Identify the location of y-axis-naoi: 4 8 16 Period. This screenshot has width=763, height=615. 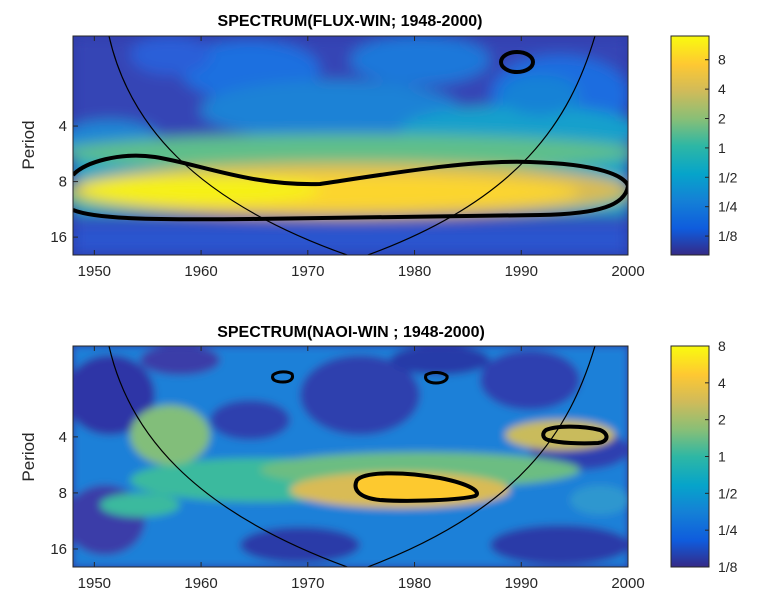
(48, 493).